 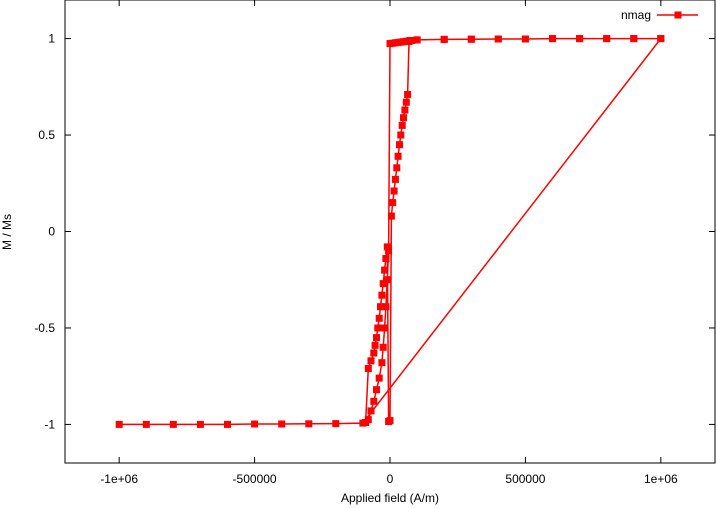 I want to click on x-tick-label: -500000, so click(x=255, y=479).